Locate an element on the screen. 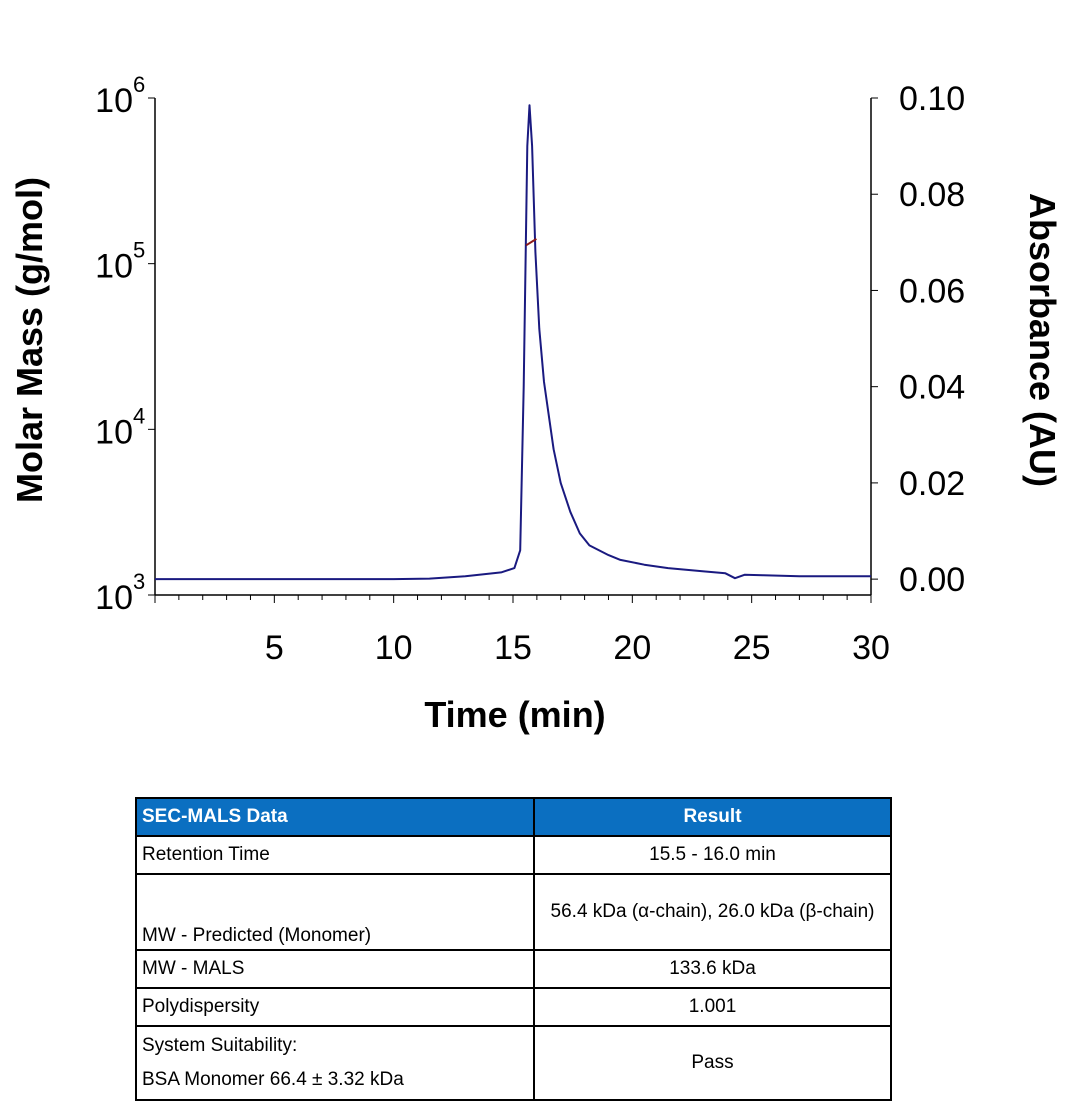 This screenshot has width=1069, height=1101. left-tick-exponent: 3 is located at coordinates (139, 581).